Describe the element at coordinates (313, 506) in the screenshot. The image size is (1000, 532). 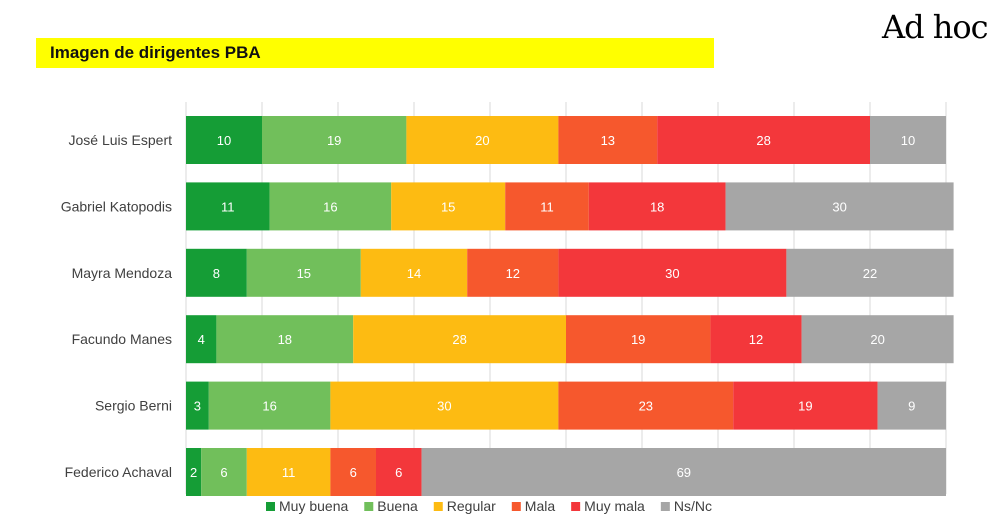
I see `legend-label: Muy buena` at that location.